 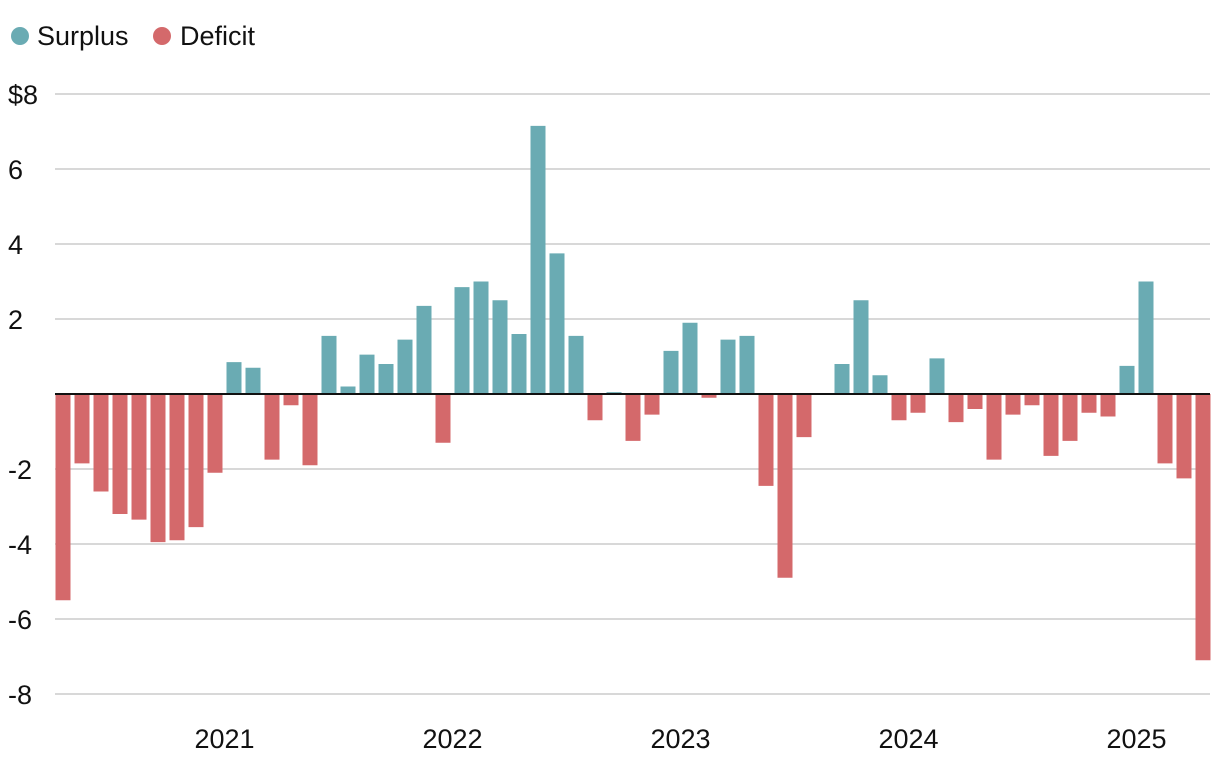 What do you see at coordinates (15, 320) in the screenshot?
I see `y-tick-label: 2` at bounding box center [15, 320].